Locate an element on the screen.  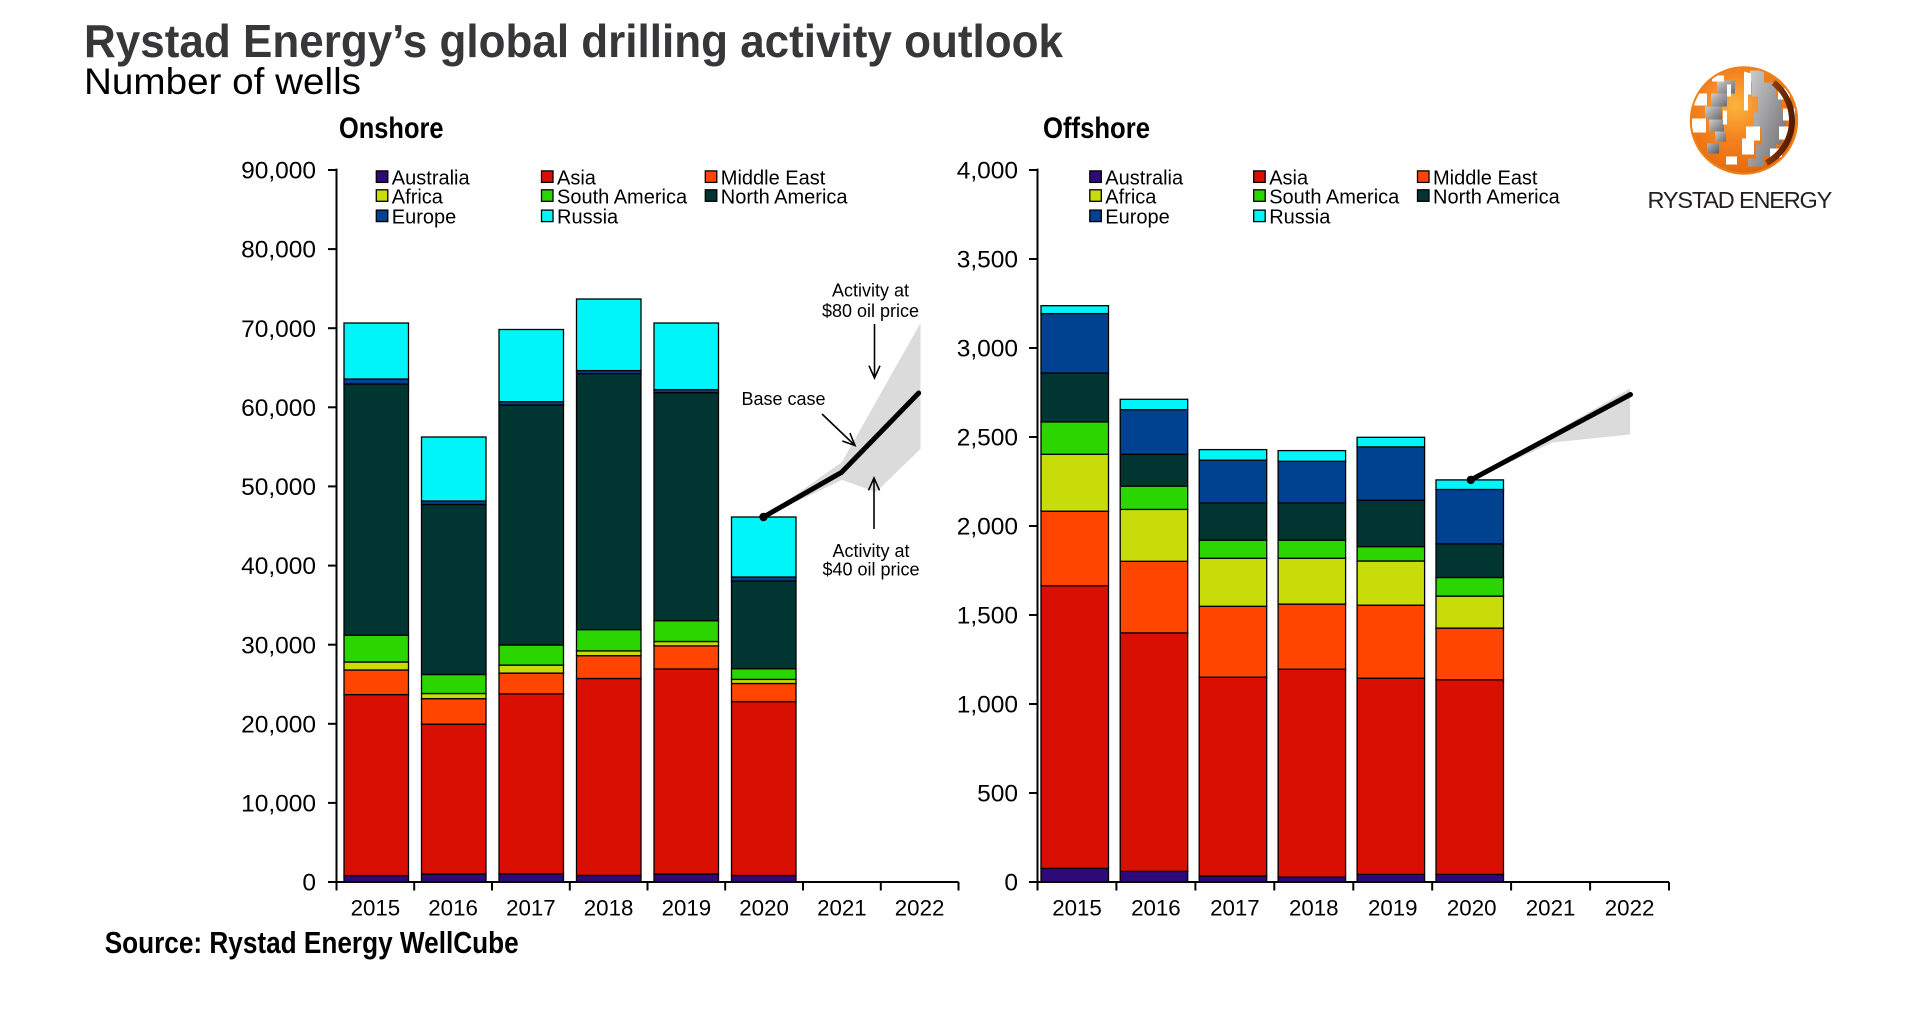
svg-text: 3,500 is located at coordinates (987, 260).